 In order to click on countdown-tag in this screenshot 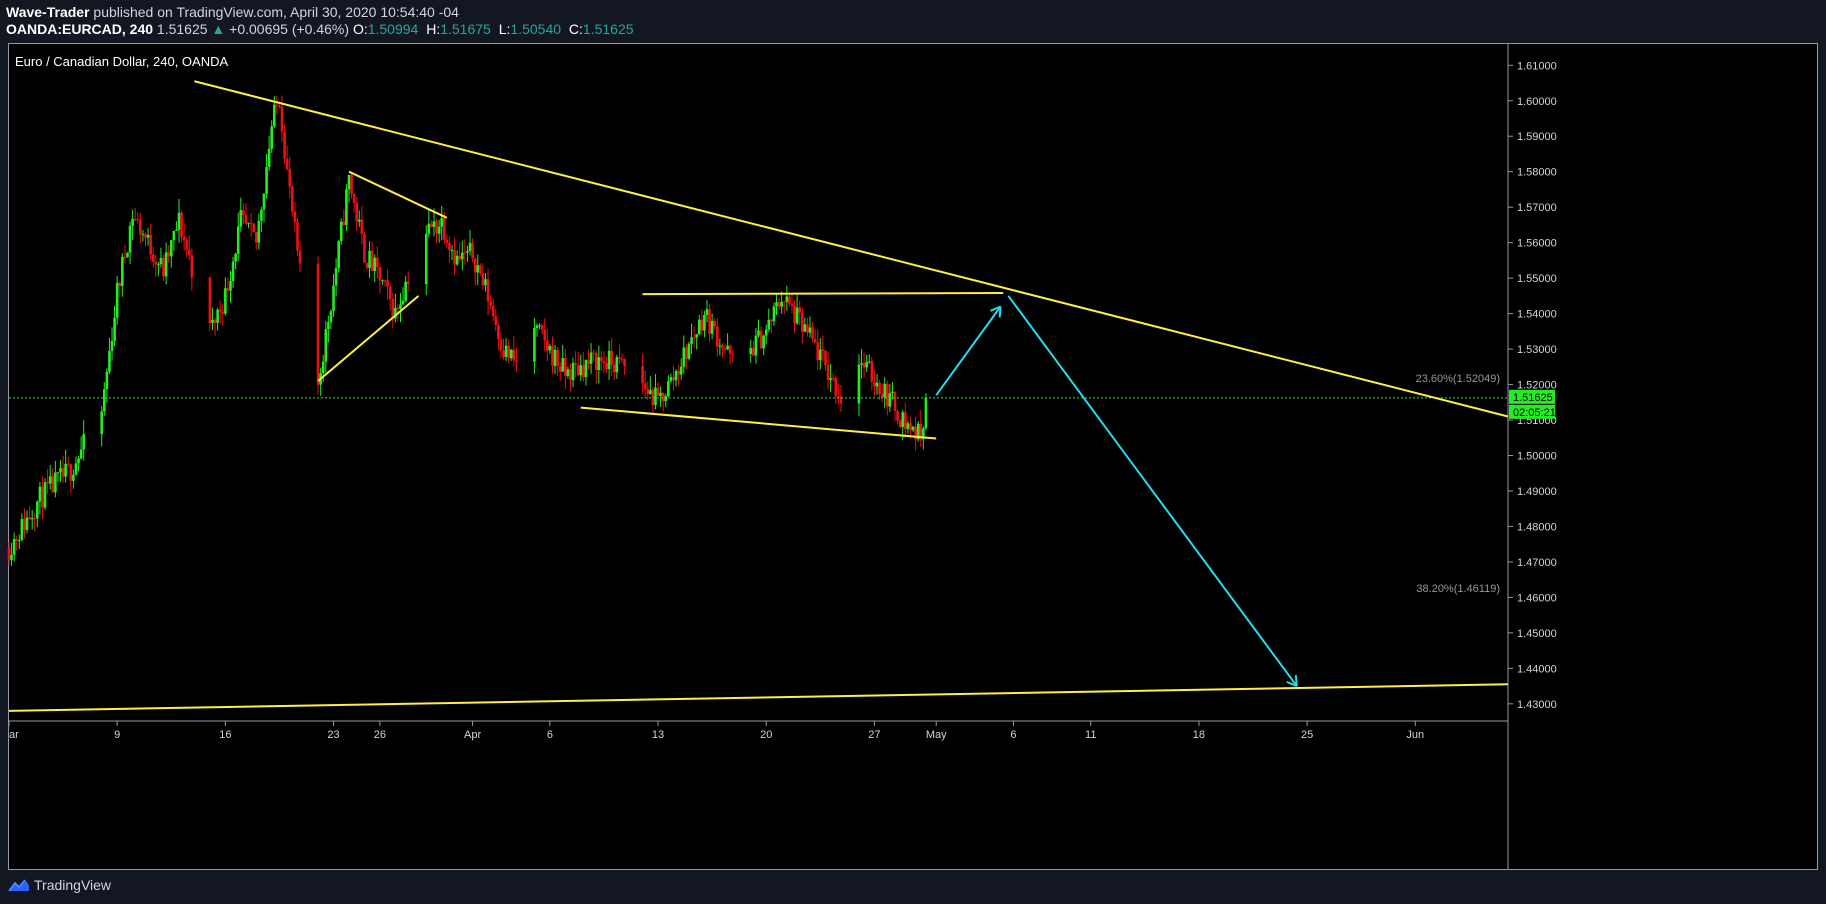, I will do `click(1532, 411)`.